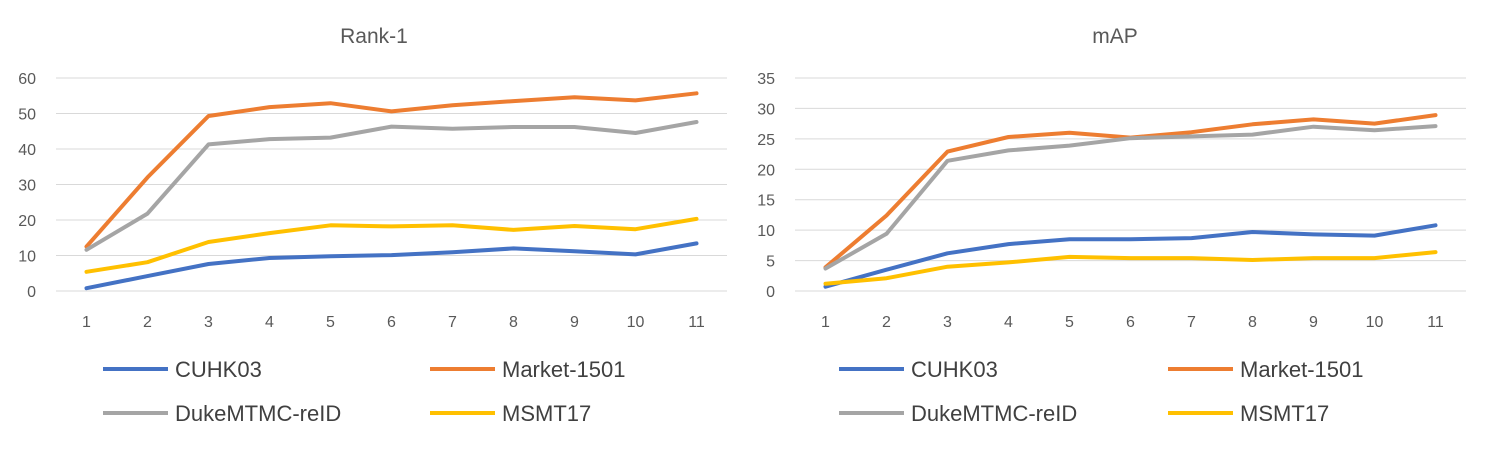 Image resolution: width=1488 pixels, height=450 pixels. What do you see at coordinates (374, 36) in the screenshot?
I see `chart-title: Rank-1` at bounding box center [374, 36].